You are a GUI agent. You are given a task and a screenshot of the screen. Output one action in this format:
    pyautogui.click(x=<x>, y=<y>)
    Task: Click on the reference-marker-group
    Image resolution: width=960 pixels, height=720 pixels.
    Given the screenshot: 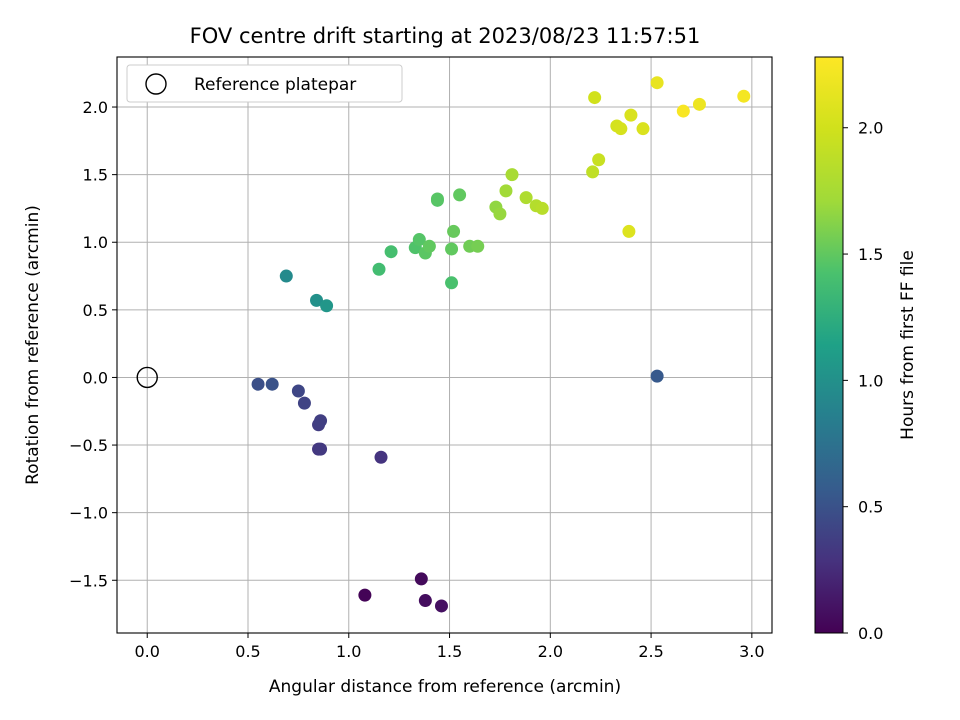 What is the action you would take?
    pyautogui.click(x=147, y=377)
    